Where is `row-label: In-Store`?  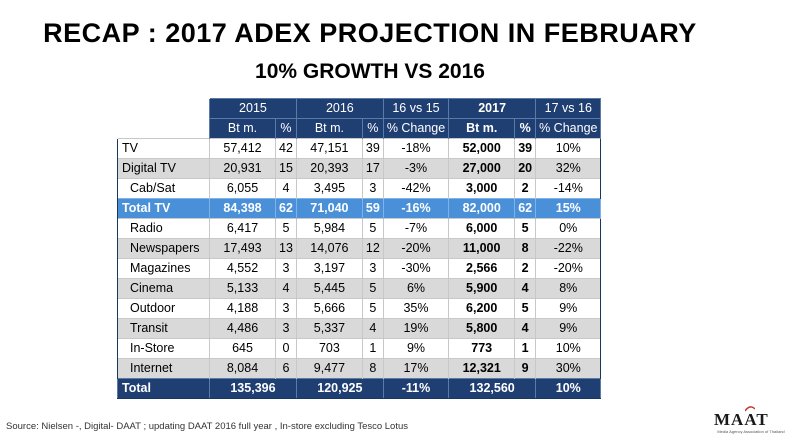
row-label: In-Store is located at coordinates (163, 348).